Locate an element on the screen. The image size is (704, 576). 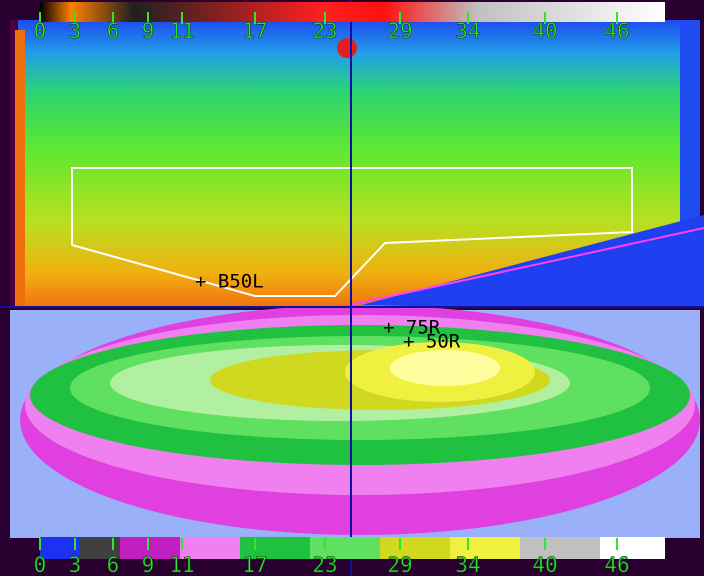
hot-spot is located at coordinates (347, 48).